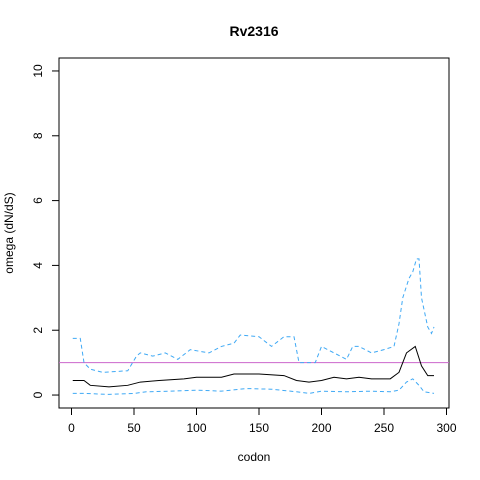 Image resolution: width=480 pixels, height=480 pixels. I want to click on x-tick-label: 0, so click(71, 428).